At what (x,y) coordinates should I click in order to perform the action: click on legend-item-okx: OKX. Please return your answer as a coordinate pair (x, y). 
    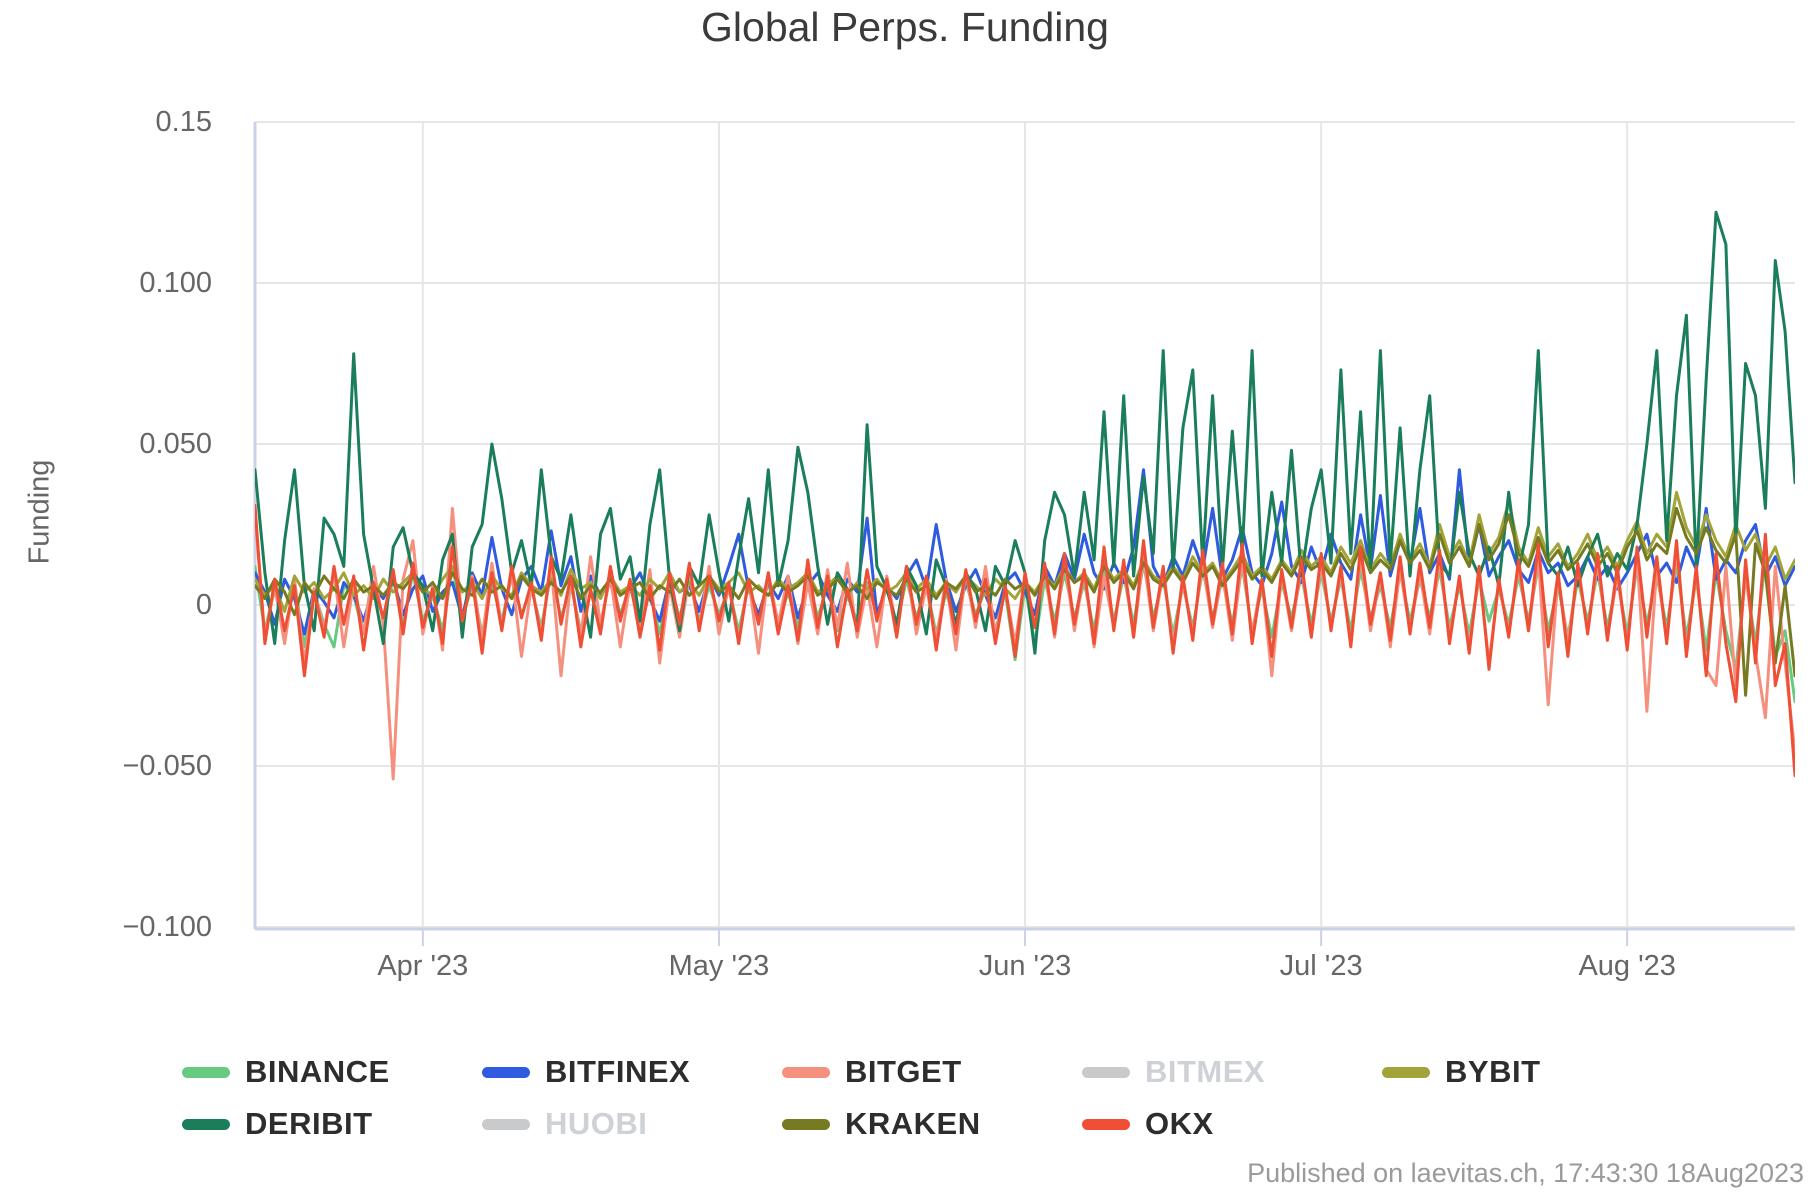
    Looking at the image, I should click on (1232, 1124).